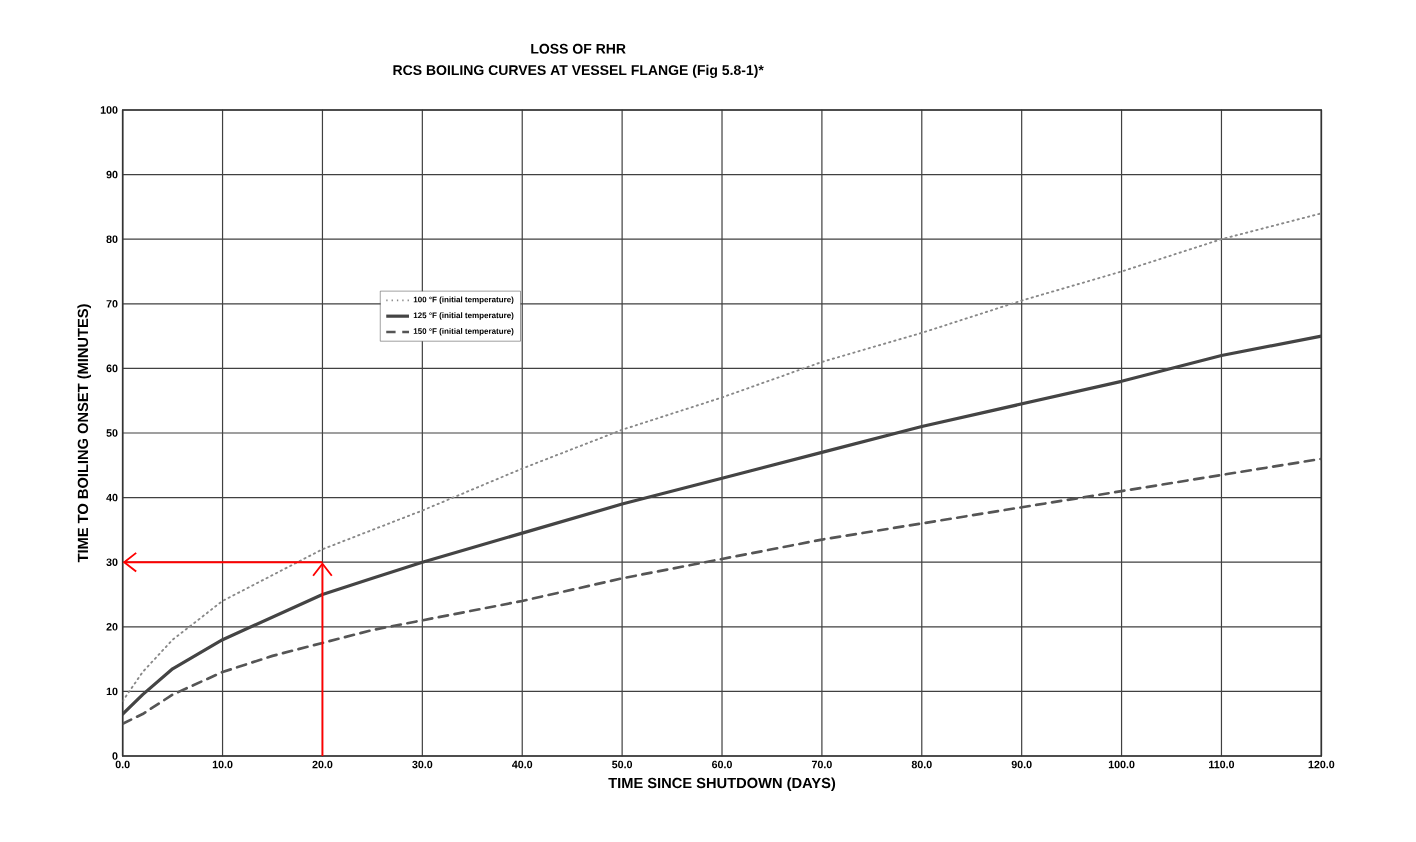  What do you see at coordinates (222, 764) in the screenshot?
I see `x-tick-label: 10.0` at bounding box center [222, 764].